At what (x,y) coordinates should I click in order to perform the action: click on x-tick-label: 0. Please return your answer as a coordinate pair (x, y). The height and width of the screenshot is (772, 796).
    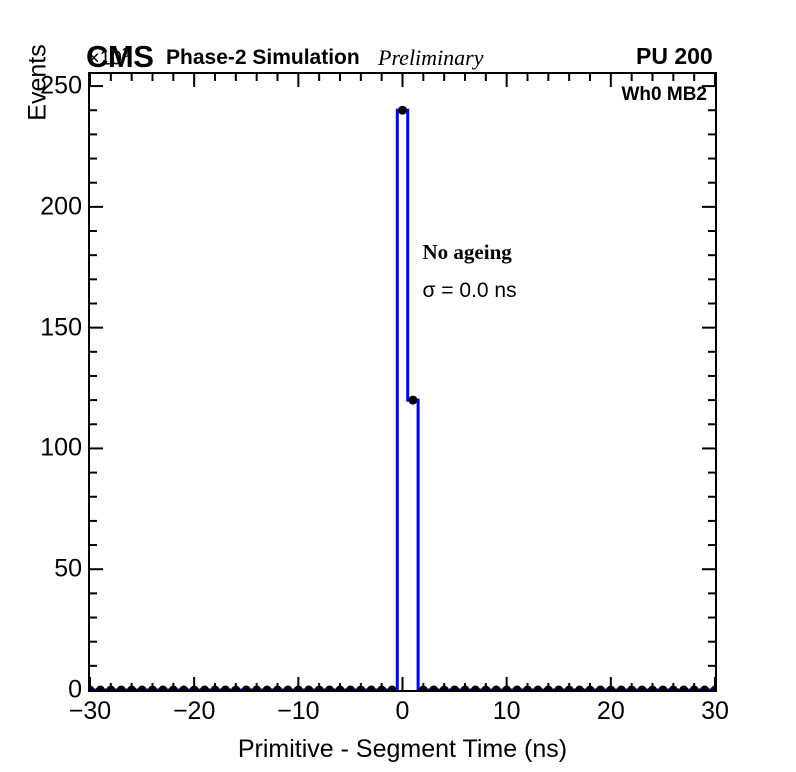
    Looking at the image, I should click on (402, 711).